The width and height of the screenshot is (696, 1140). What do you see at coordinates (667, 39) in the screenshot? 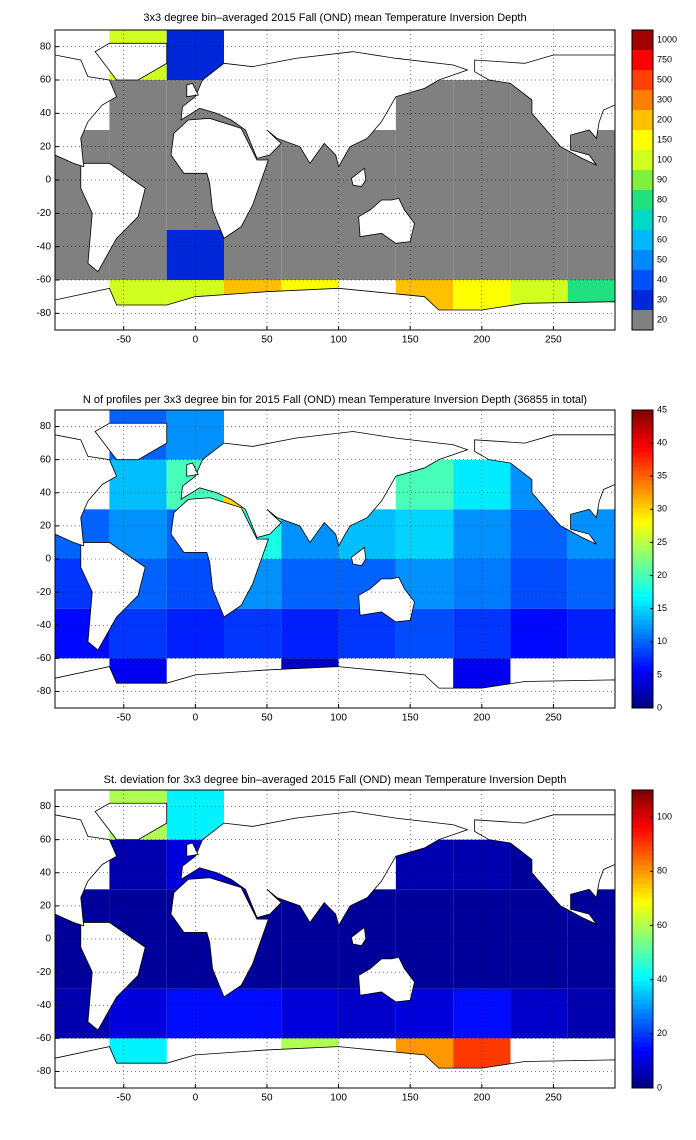
I see `colorbar-label: 1000` at bounding box center [667, 39].